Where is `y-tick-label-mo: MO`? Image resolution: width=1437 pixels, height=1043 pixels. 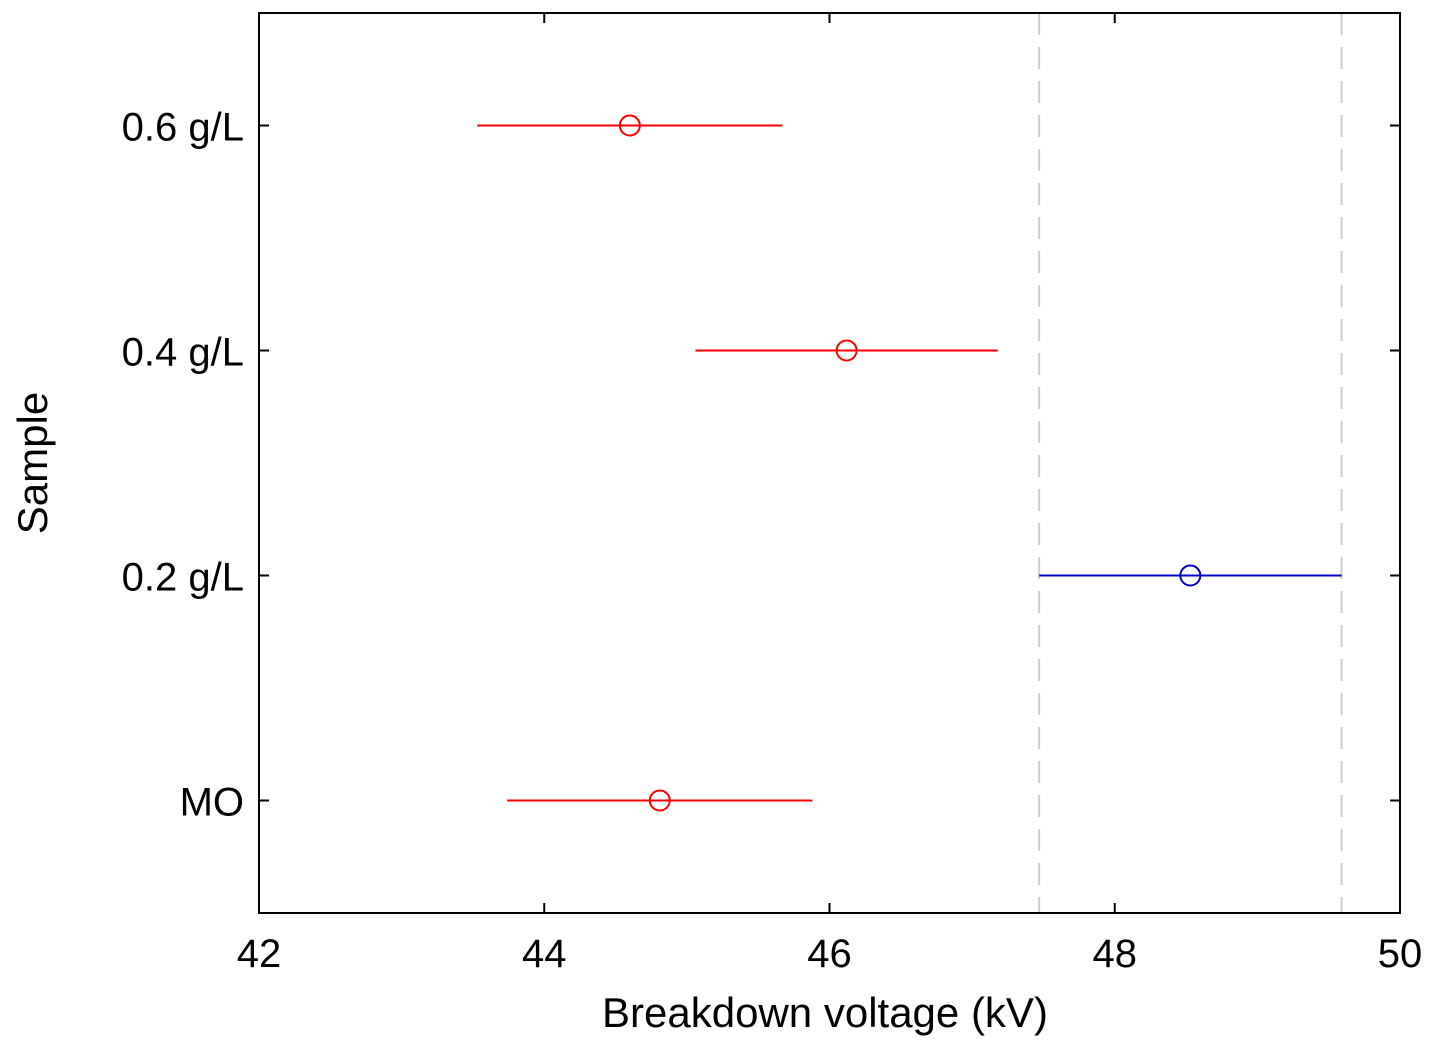 y-tick-label-mo: MO is located at coordinates (212, 803).